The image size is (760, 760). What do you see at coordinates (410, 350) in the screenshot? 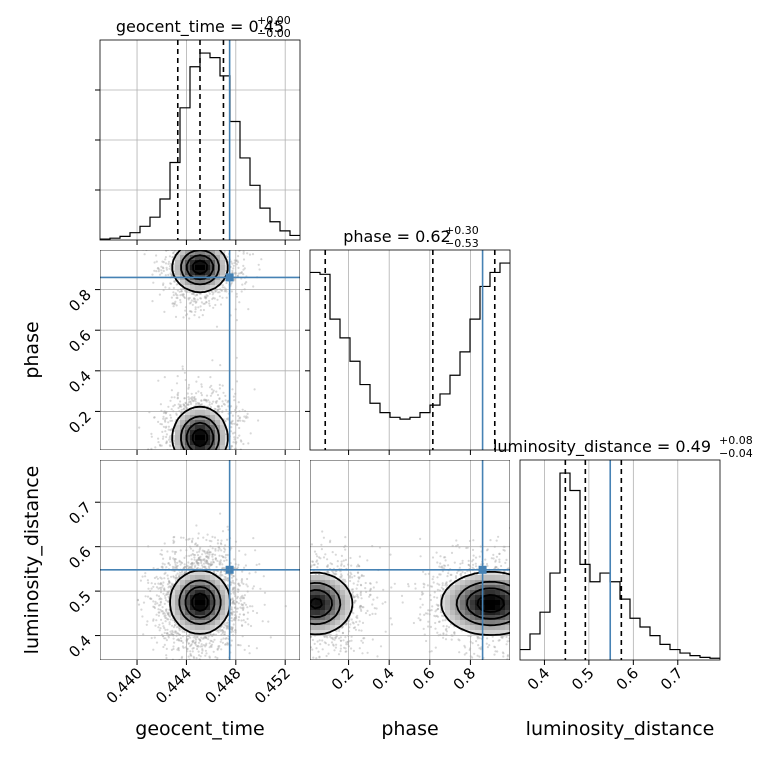
I see `panel-border` at bounding box center [410, 350].